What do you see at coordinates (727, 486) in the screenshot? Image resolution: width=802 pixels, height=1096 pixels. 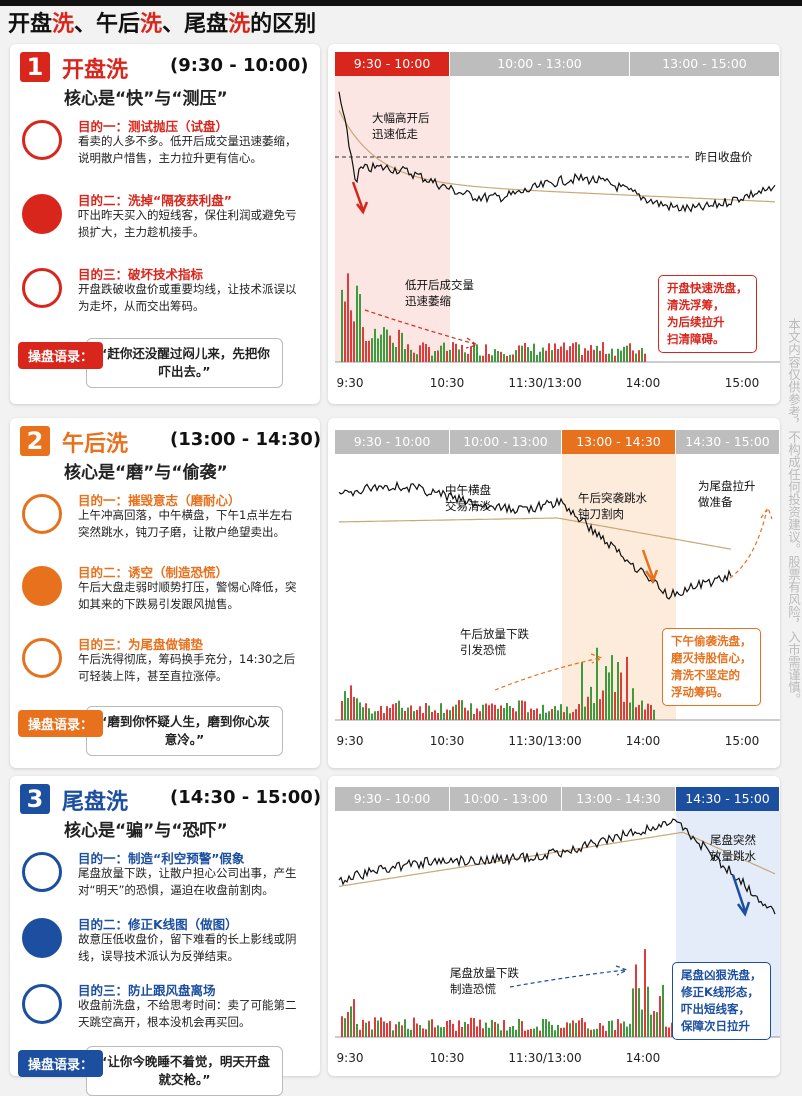 I see `annotation-line: 为尾盘拉升` at bounding box center [727, 486].